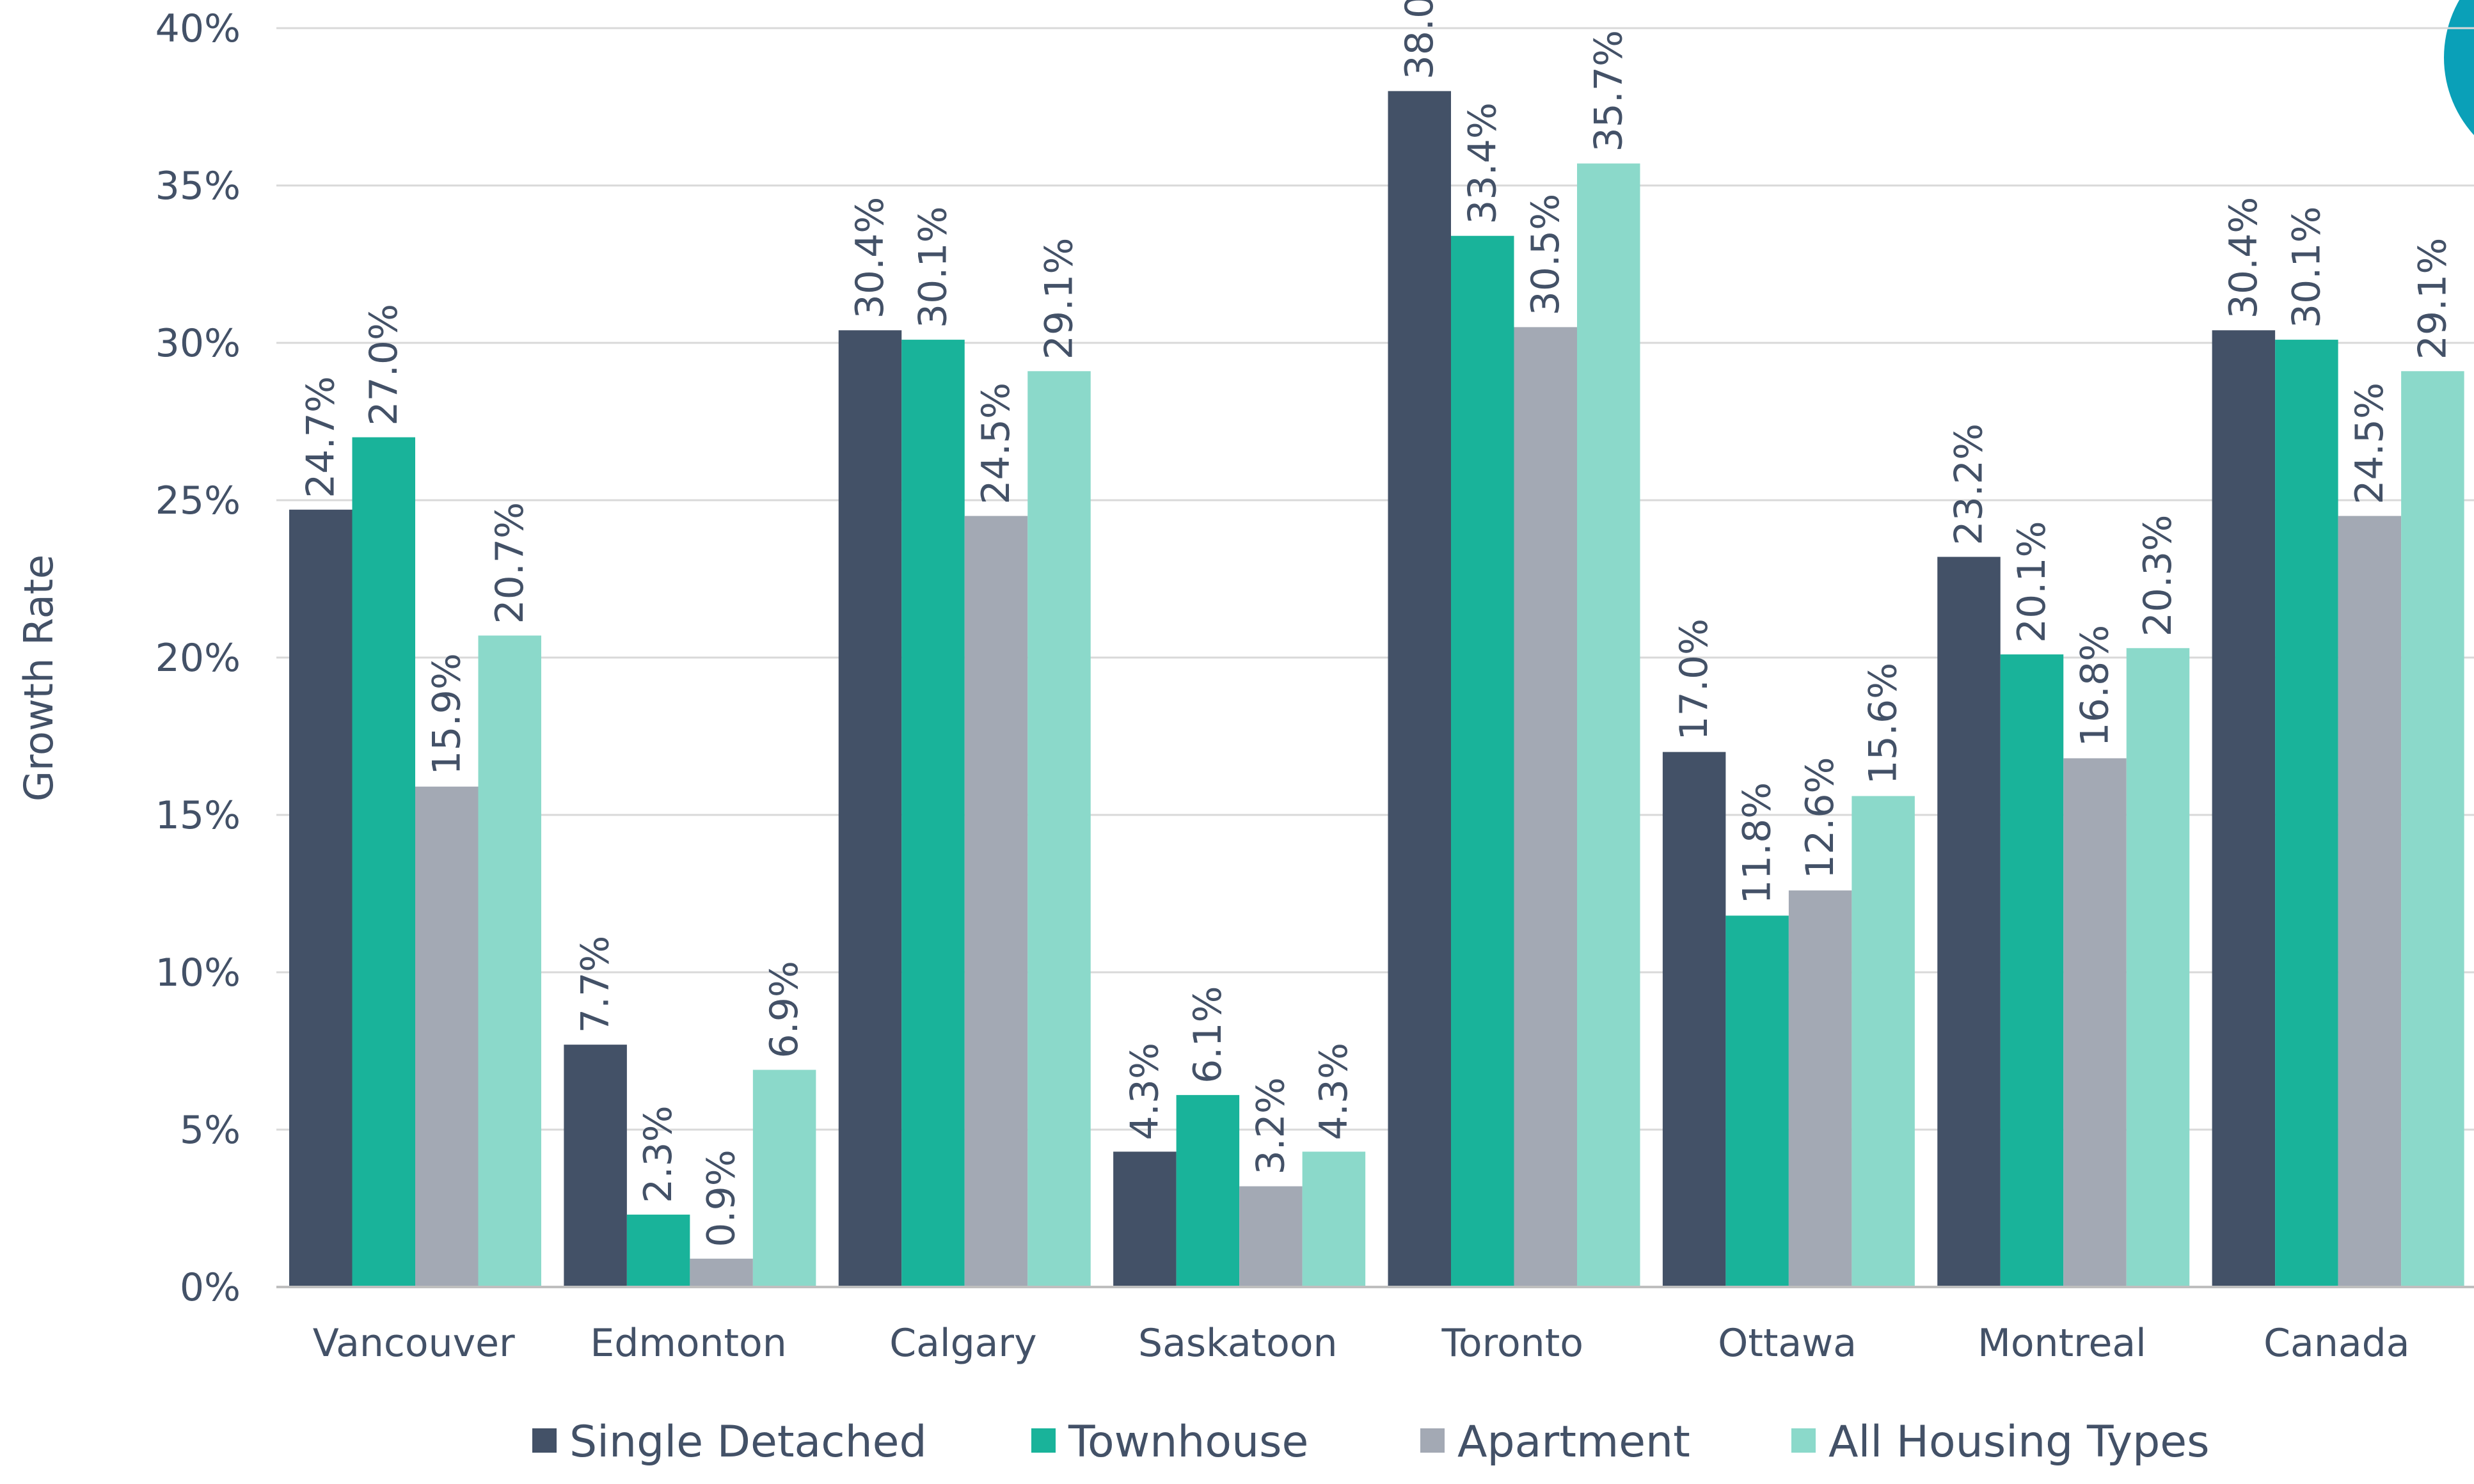  I want to click on x-tick-label: Ottawa, so click(1787, 1343).